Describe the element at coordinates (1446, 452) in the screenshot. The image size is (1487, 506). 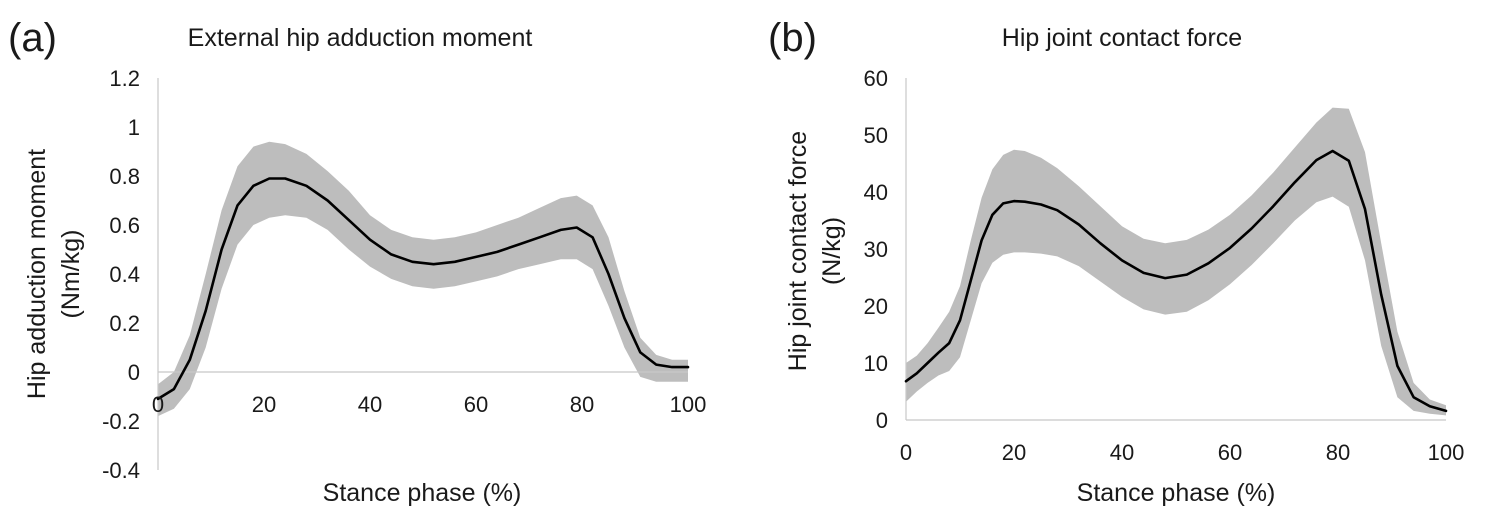
I see `panel-b-x-tick-label: 100` at that location.